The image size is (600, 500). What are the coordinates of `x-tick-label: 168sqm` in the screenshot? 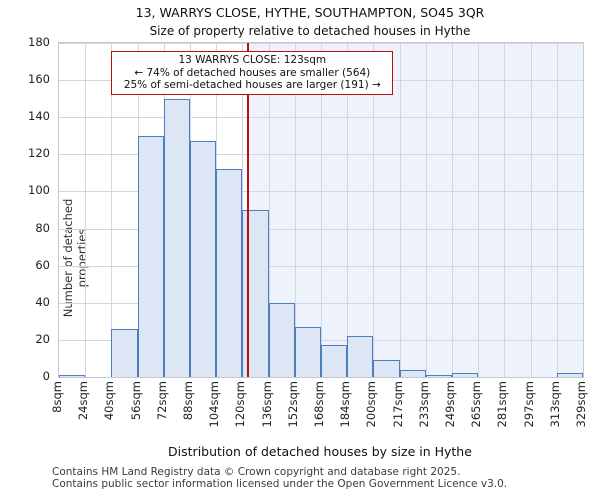 It's located at (319, 404).